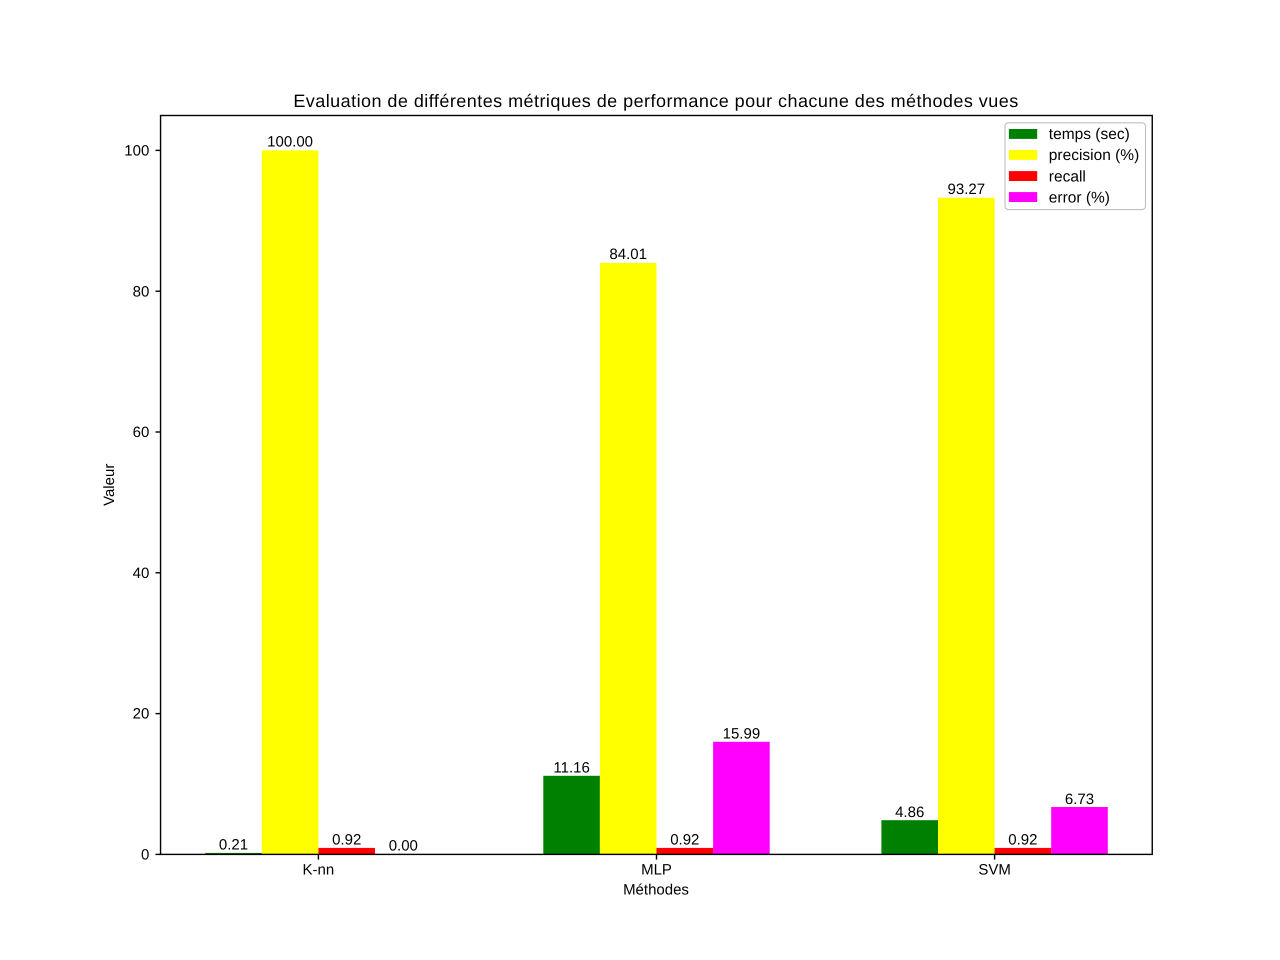 The width and height of the screenshot is (1280, 960). Describe the element at coordinates (571, 768) in the screenshot. I see `svg-text: 11.16` at that location.